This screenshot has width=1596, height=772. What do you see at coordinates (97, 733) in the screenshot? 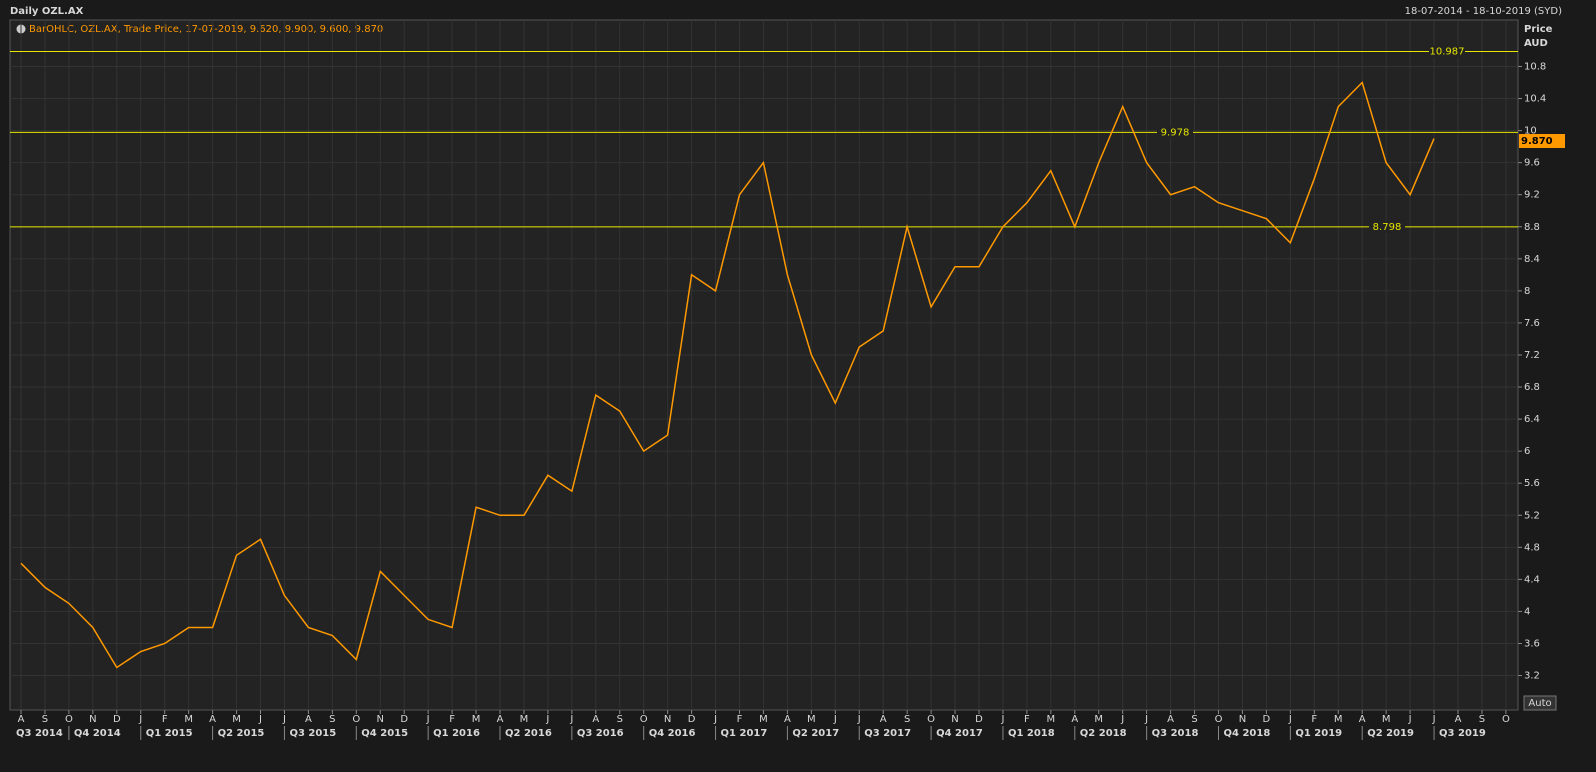
I see `quarter-label: Q4 2014` at bounding box center [97, 733].